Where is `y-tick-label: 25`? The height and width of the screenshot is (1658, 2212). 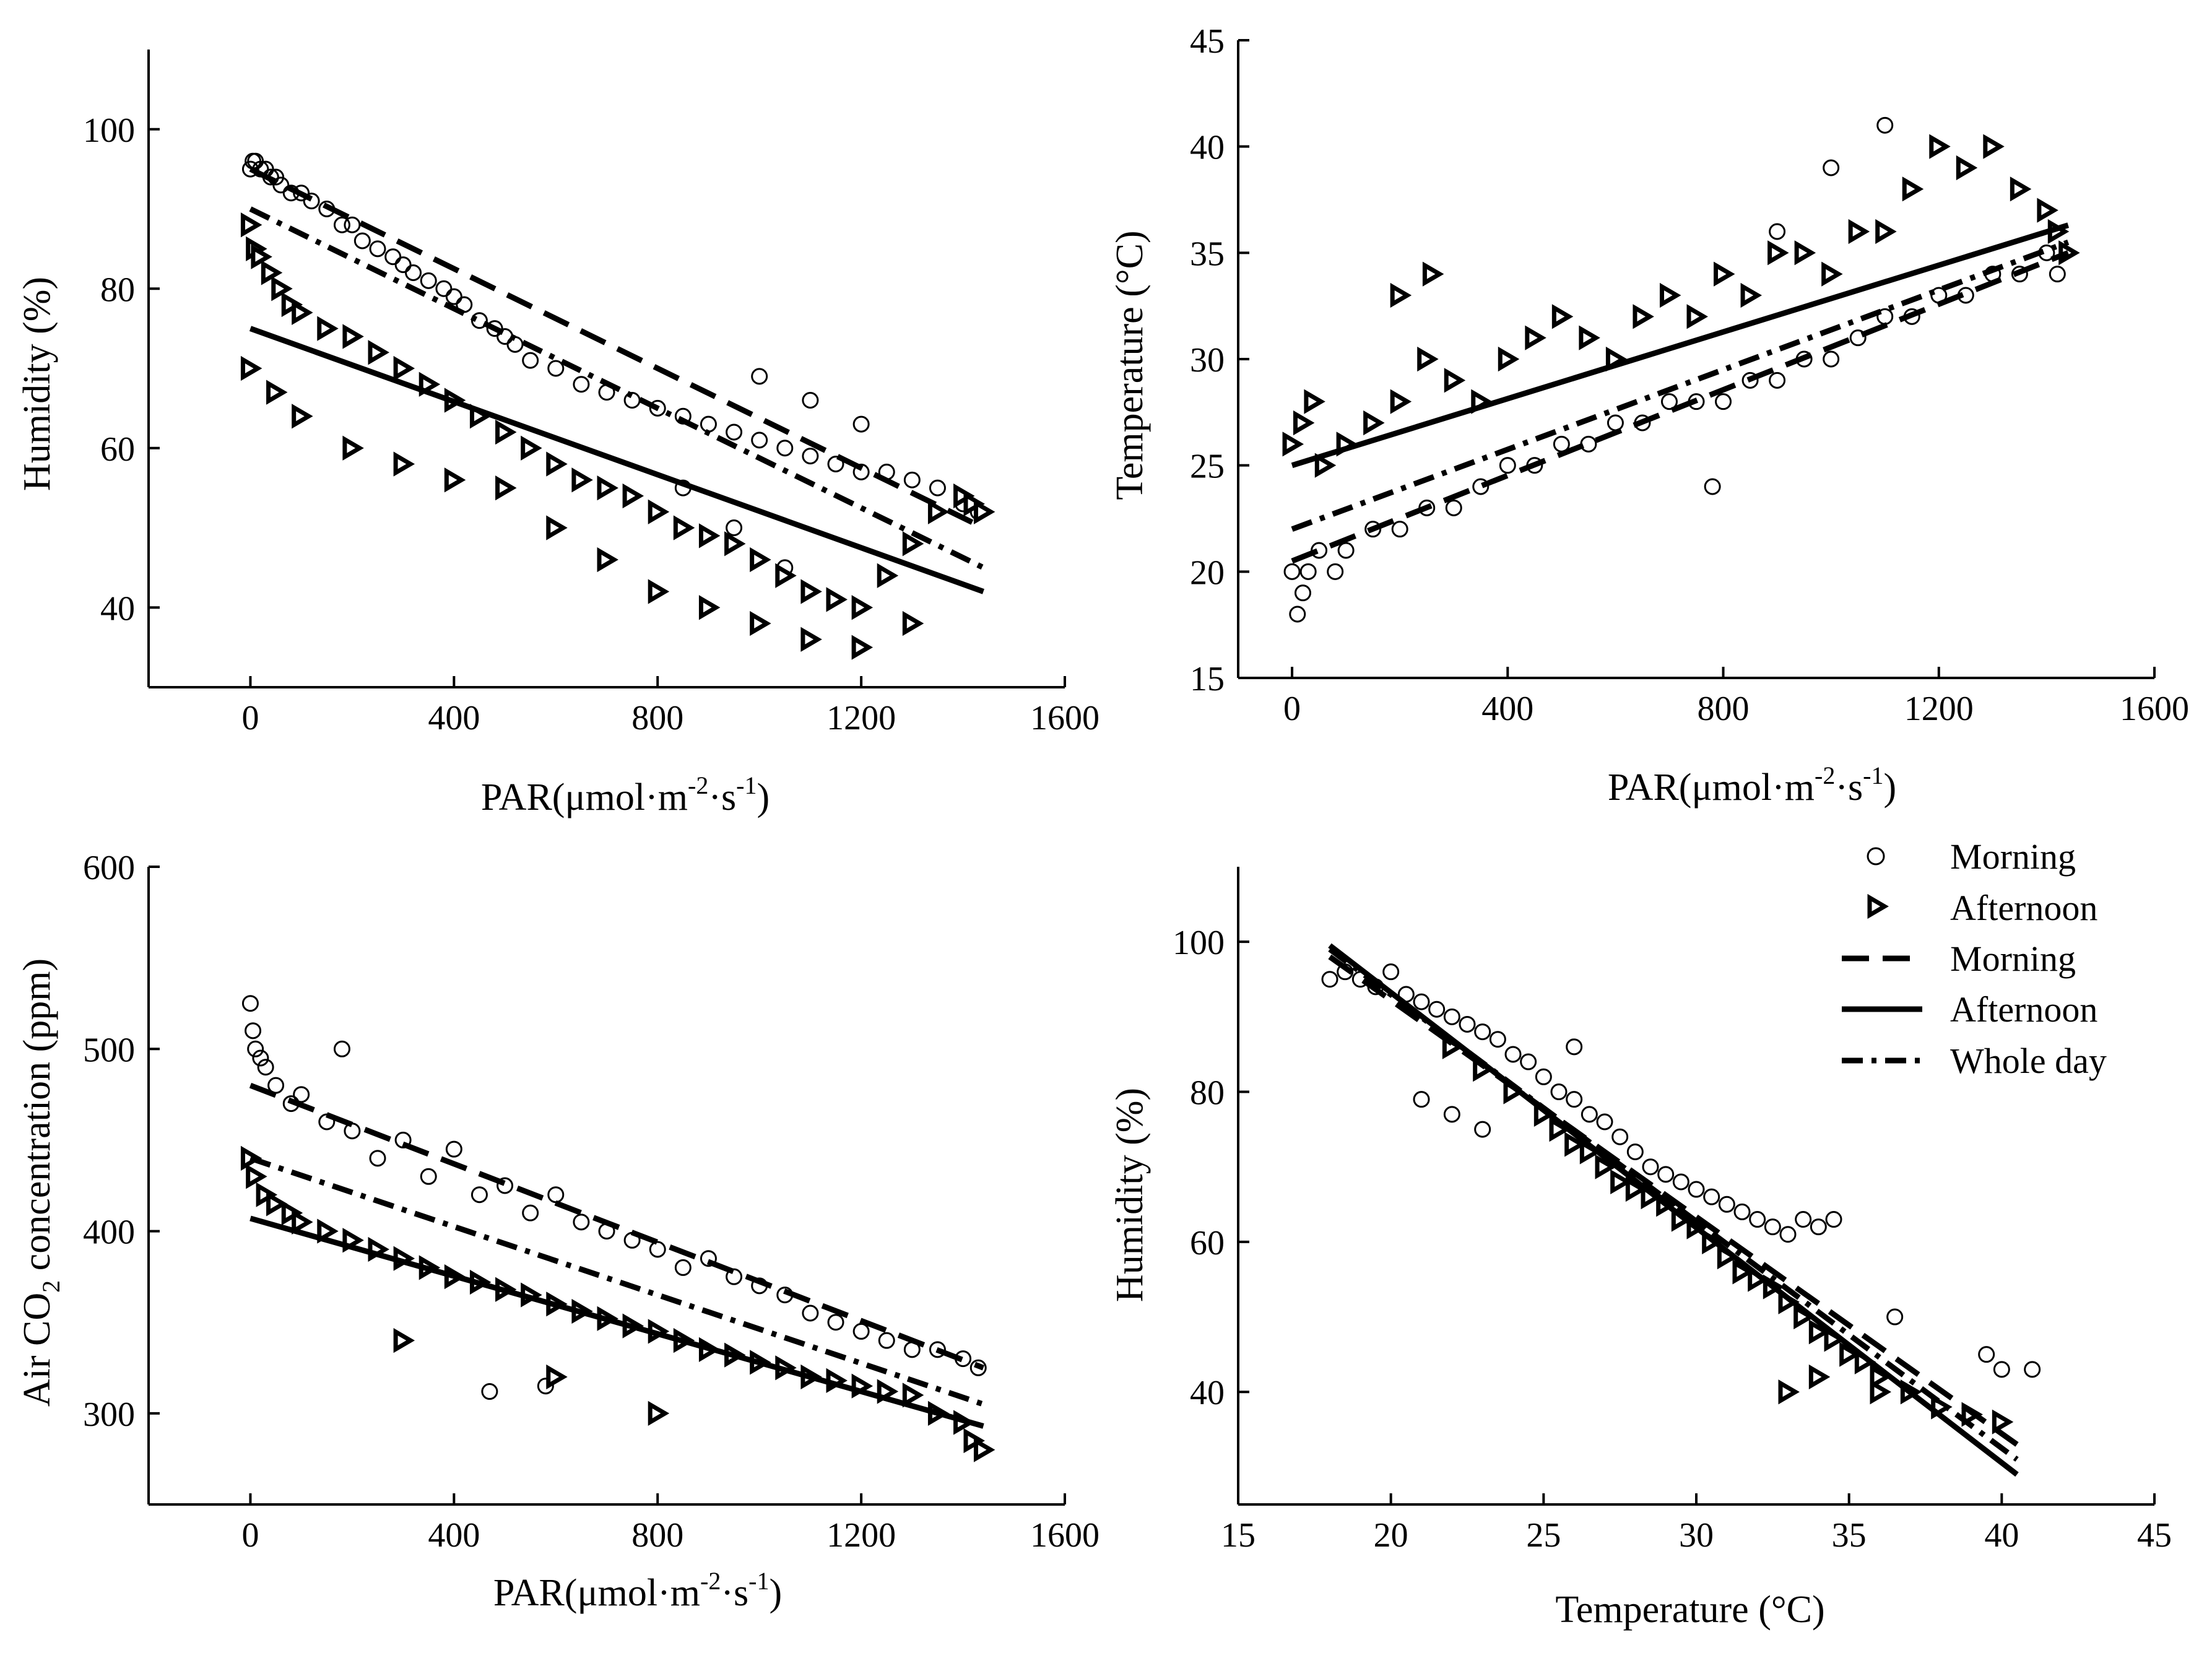 y-tick-label: 25 is located at coordinates (1207, 467).